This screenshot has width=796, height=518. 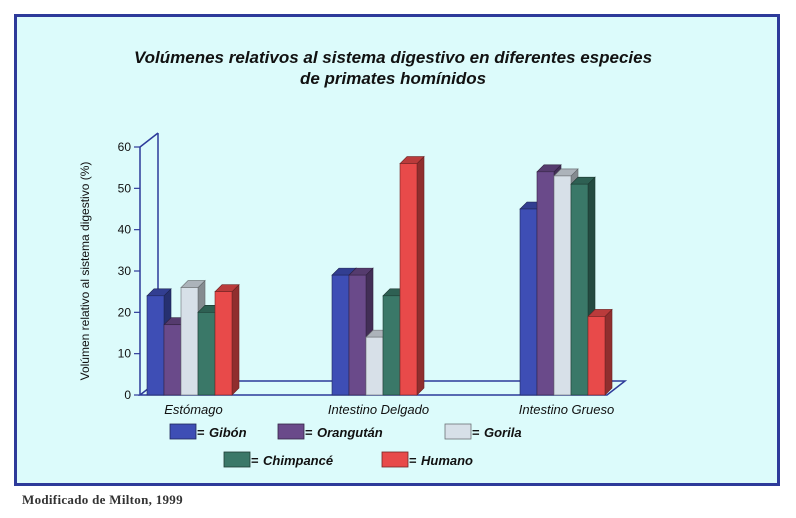 I want to click on source-note: Modificado de Milton, 1999, so click(x=102, y=499).